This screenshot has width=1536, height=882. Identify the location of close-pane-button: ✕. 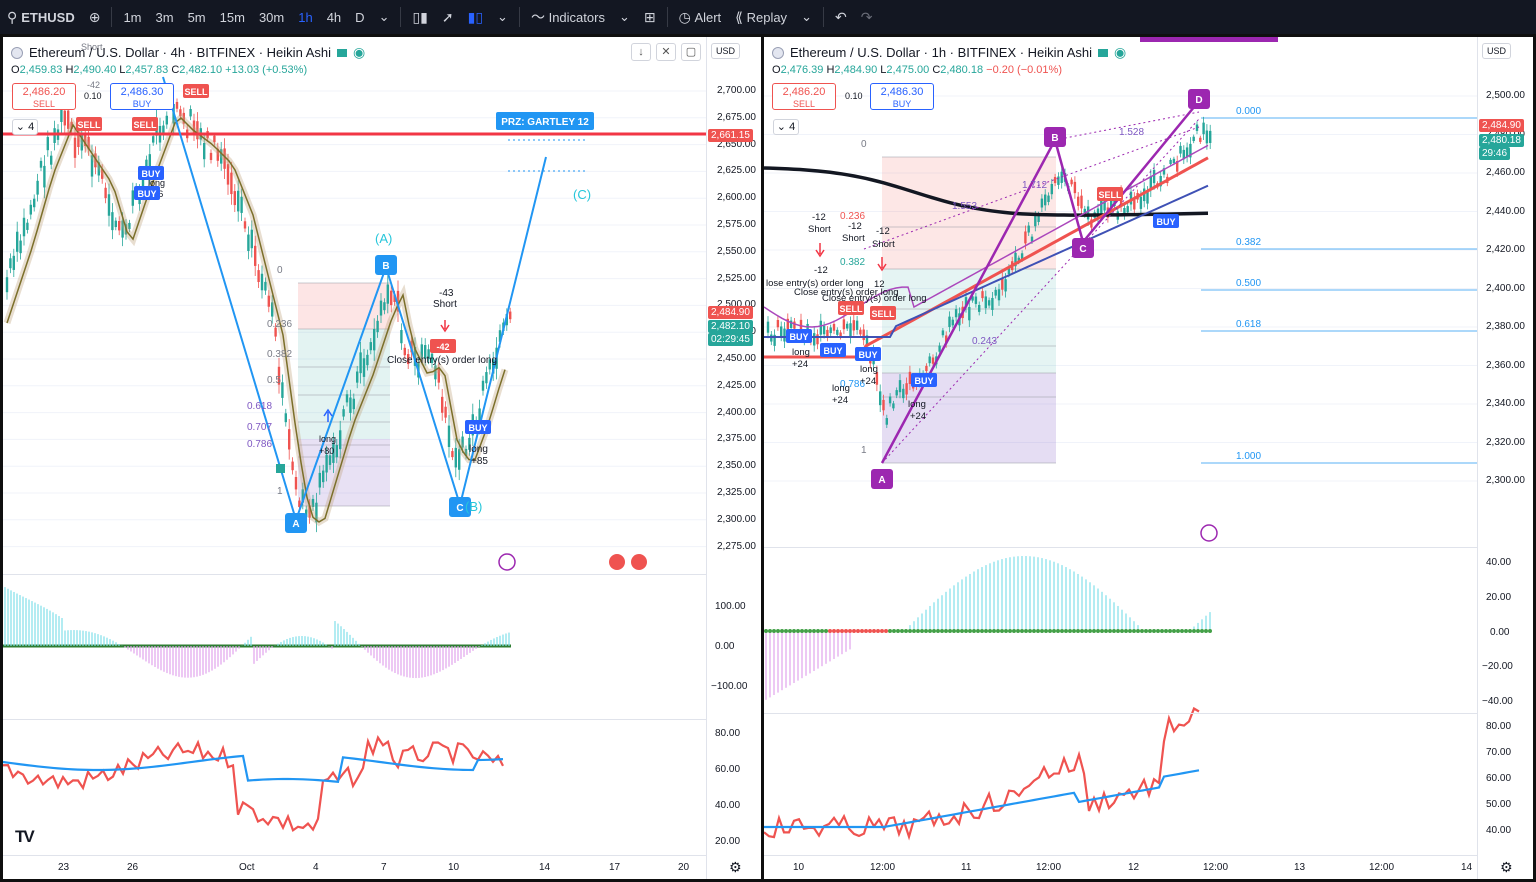
(666, 52).